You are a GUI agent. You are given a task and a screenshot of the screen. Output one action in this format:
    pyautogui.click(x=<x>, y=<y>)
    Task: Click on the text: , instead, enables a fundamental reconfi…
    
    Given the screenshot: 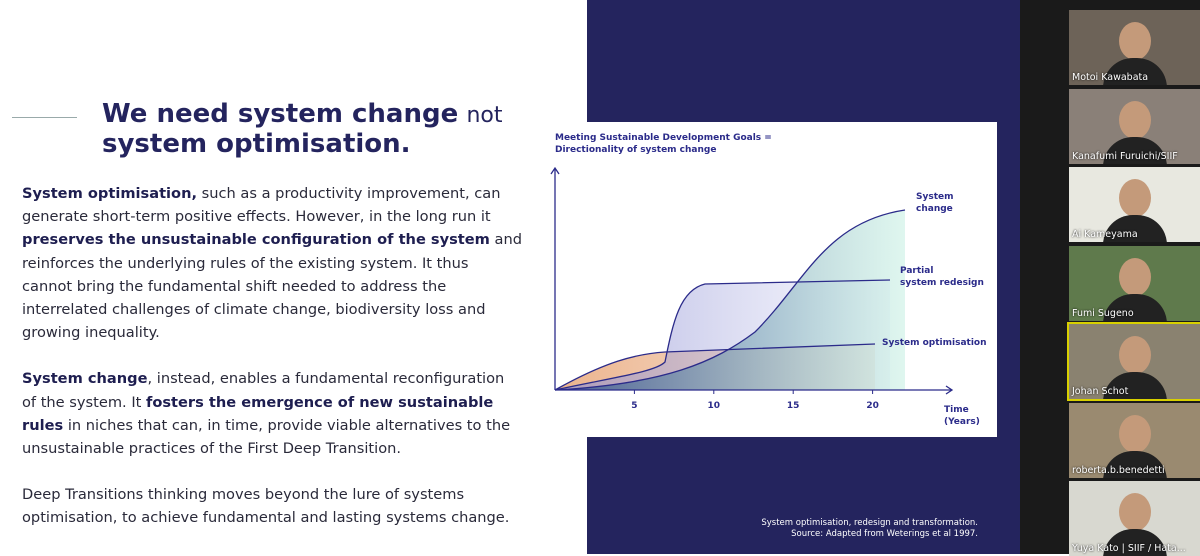 What is the action you would take?
    pyautogui.click(x=263, y=390)
    